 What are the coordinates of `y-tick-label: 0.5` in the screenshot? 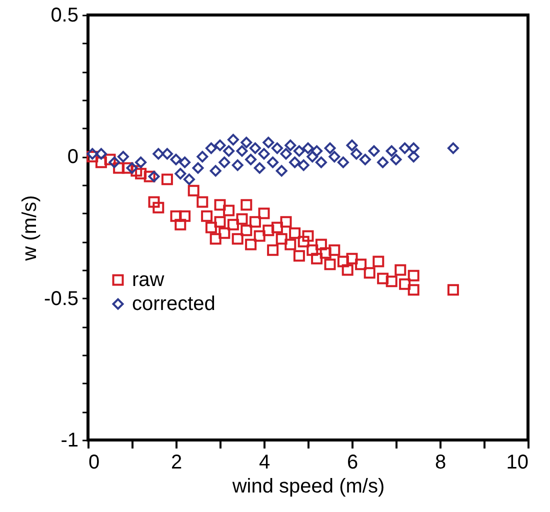 It's located at (64, 15).